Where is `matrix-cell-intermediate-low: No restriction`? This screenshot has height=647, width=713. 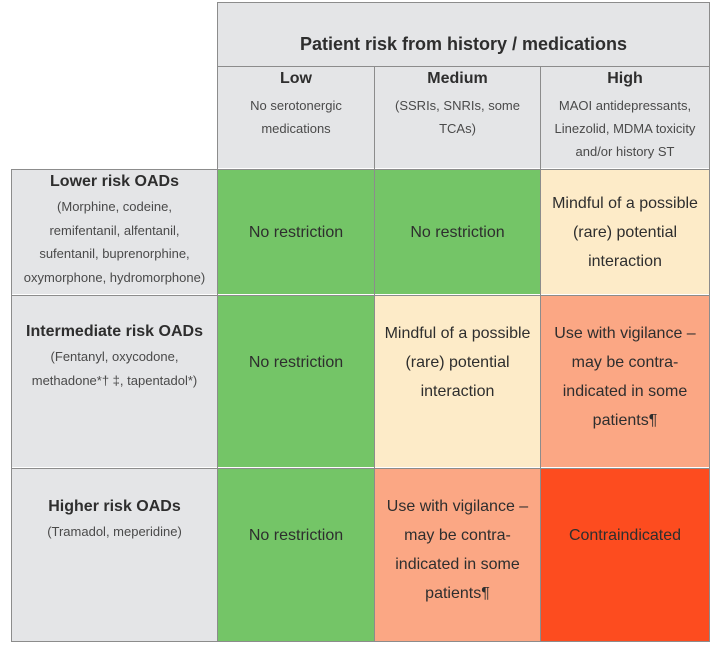 matrix-cell-intermediate-low: No restriction is located at coordinates (296, 381).